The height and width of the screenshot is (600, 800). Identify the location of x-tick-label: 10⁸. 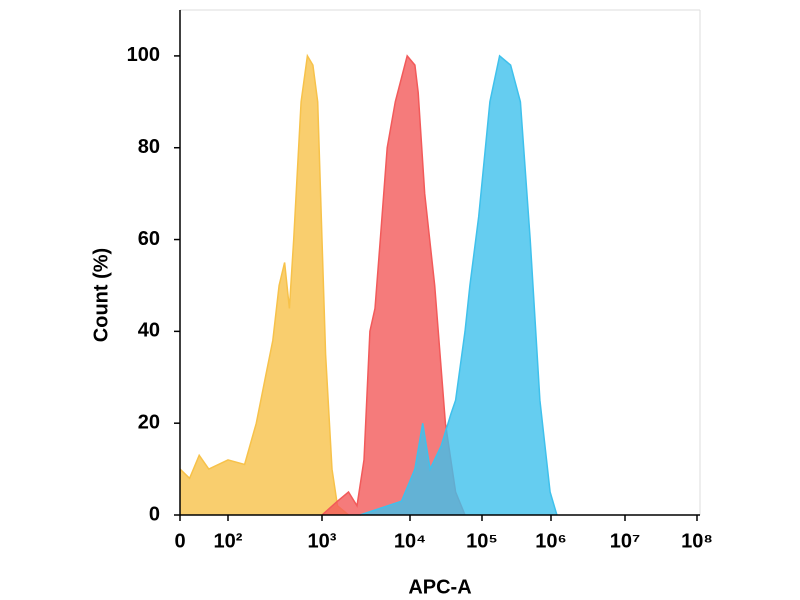
(697, 541).